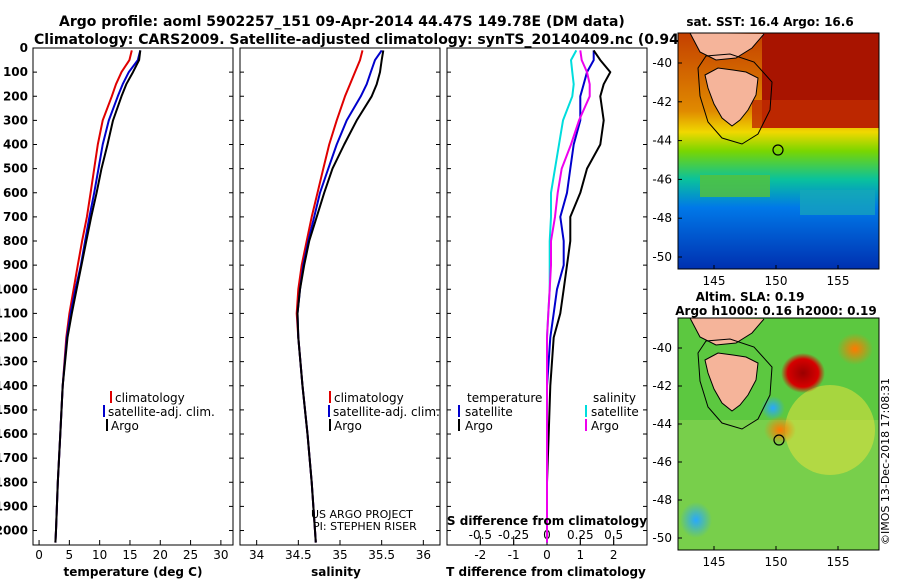  Describe the element at coordinates (15, 217) in the screenshot. I see `depth-tick-label: 700` at that location.